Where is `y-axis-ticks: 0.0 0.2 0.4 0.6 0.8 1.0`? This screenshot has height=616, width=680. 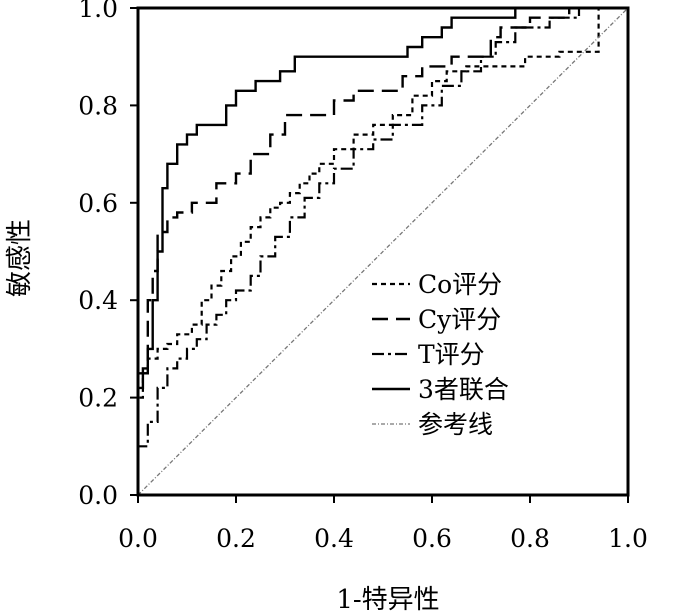 y-axis-ticks: 0.0 0.2 0.4 0.6 0.8 1.0 is located at coordinates (108, 255).